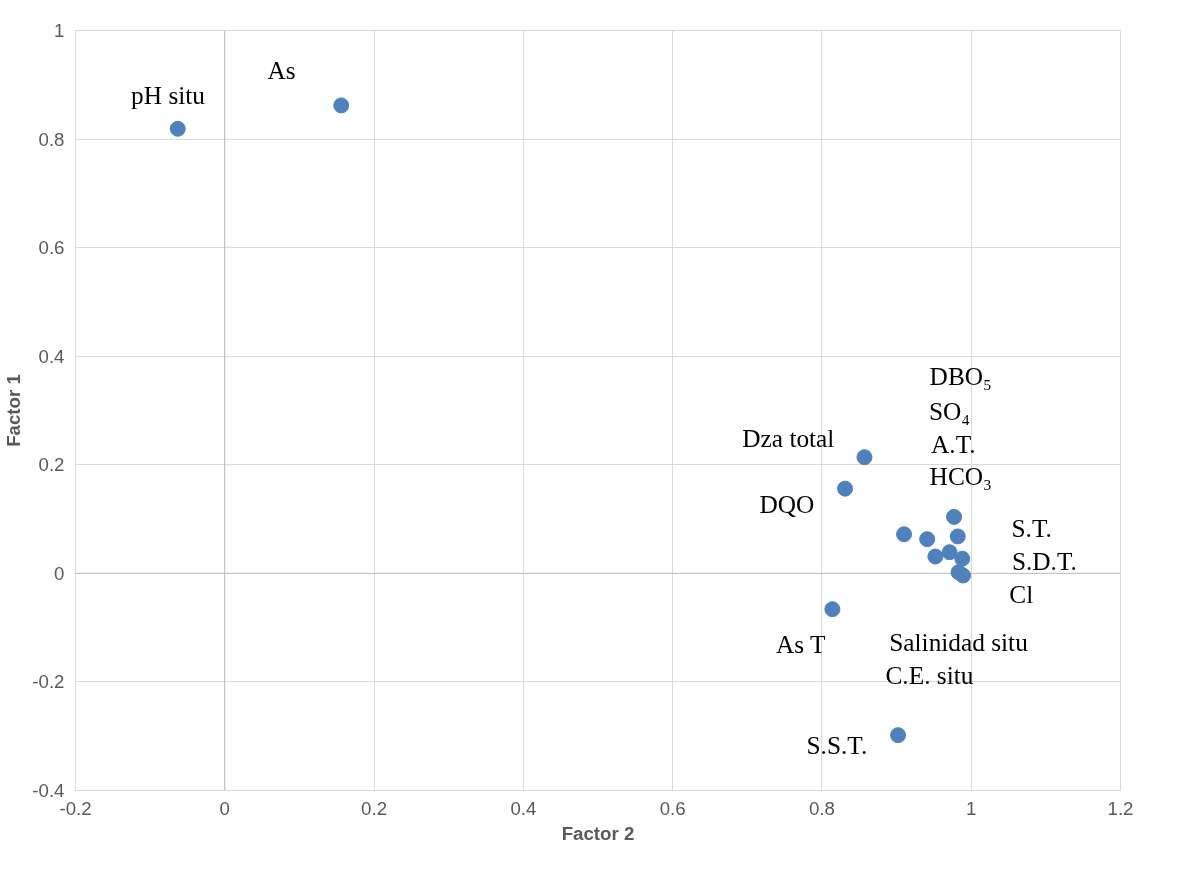 This screenshot has width=1190, height=882. I want to click on y-tick-label: 0, so click(59, 573).